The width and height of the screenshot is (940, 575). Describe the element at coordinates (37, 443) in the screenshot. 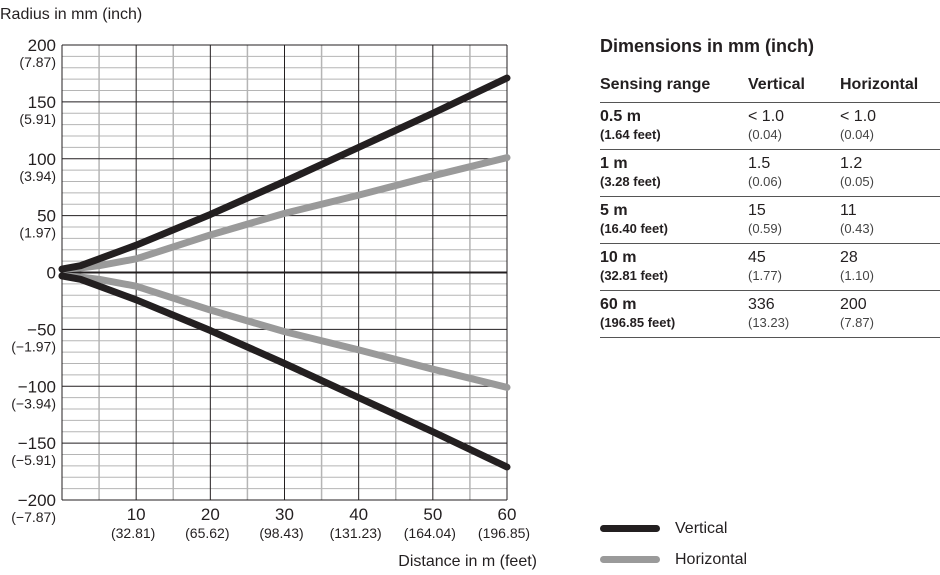

I see `y-tick-label: −150` at that location.